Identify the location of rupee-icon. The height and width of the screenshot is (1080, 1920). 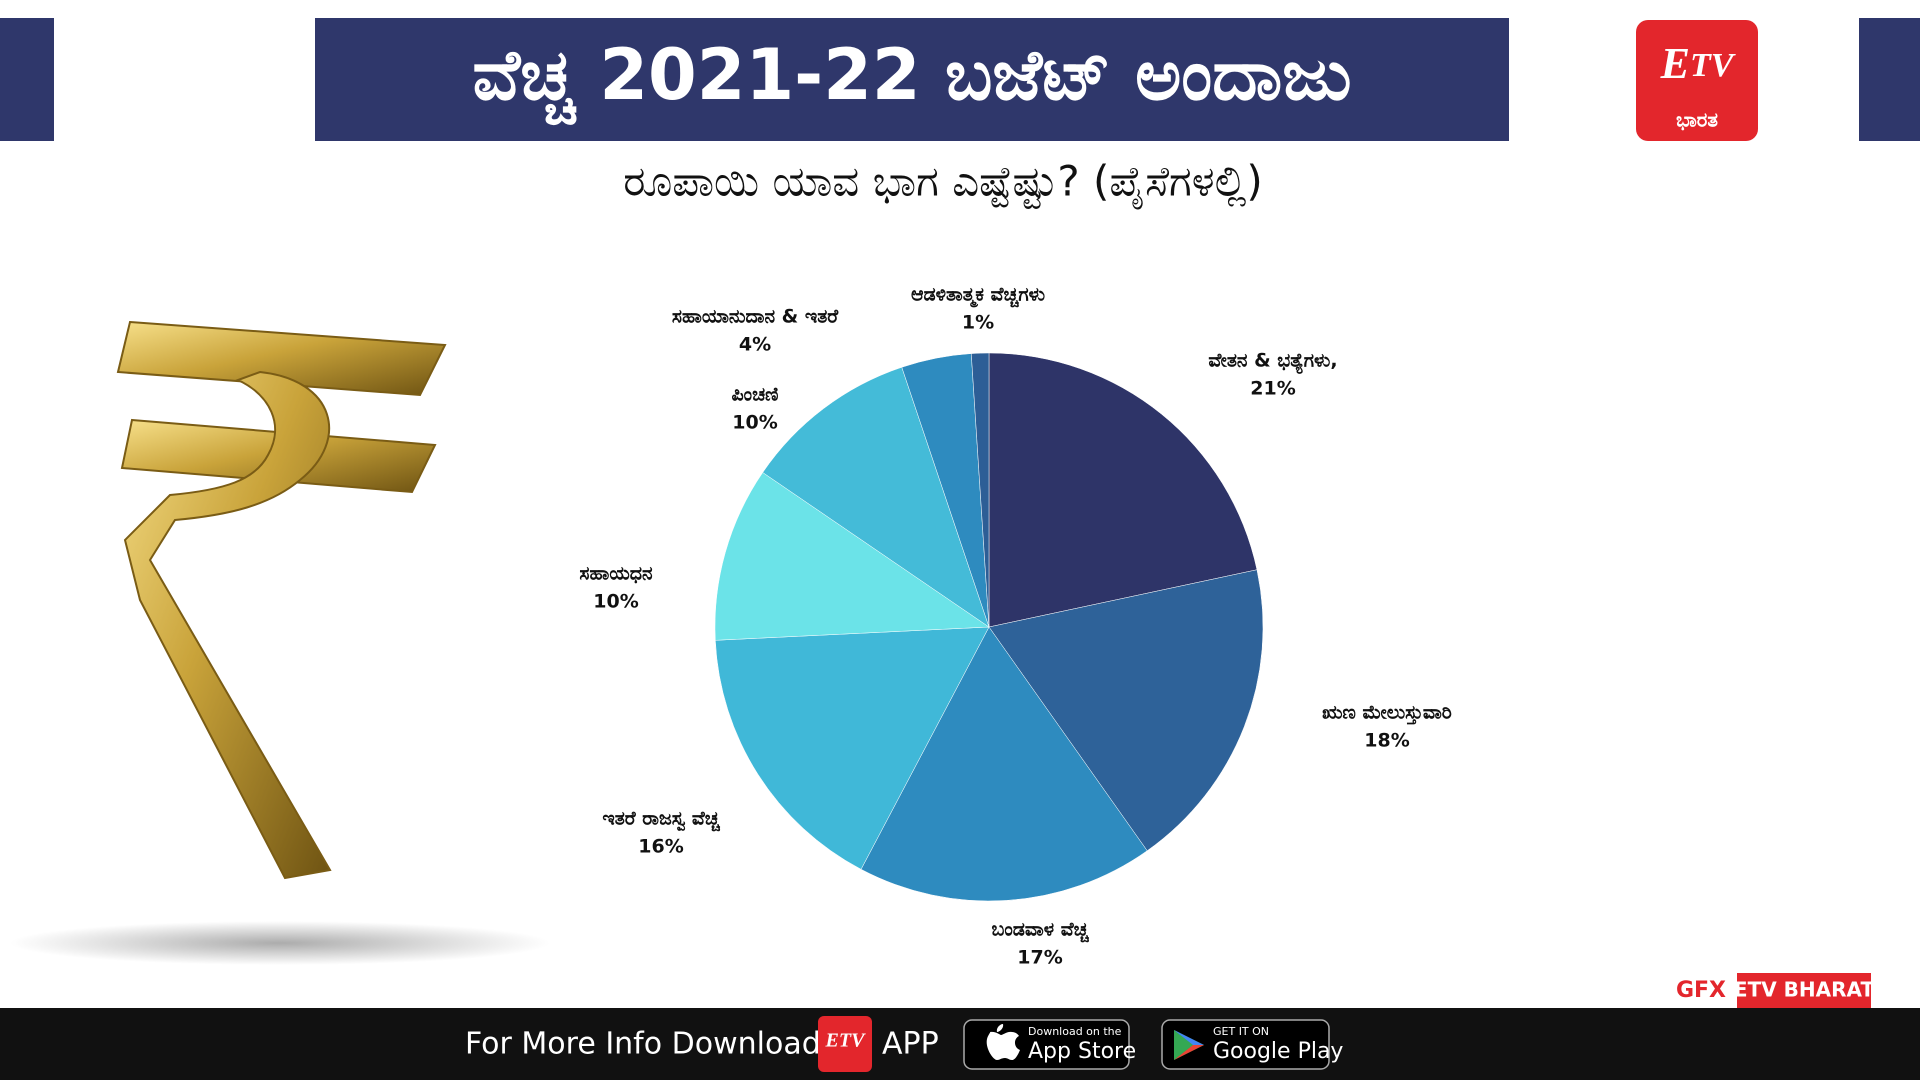
(281, 600).